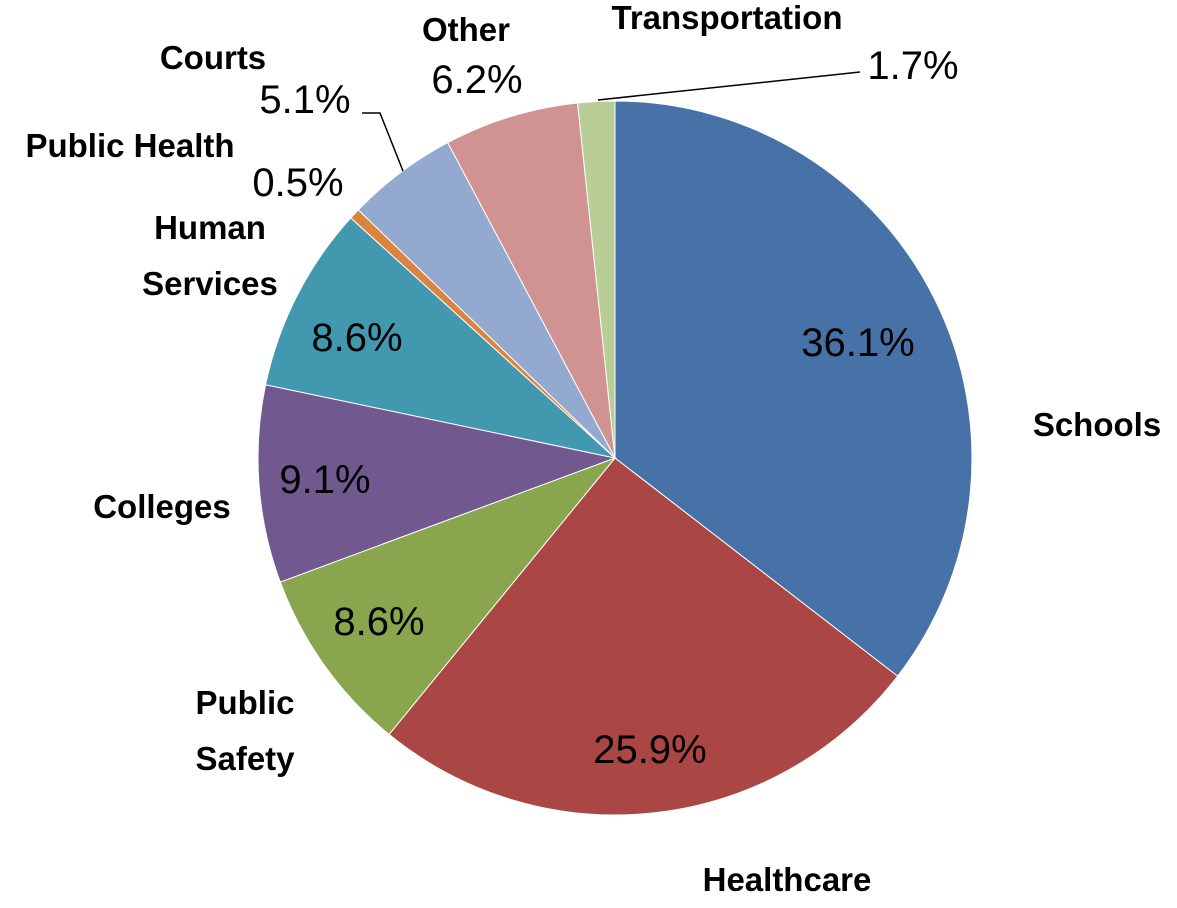 This screenshot has width=1177, height=908. What do you see at coordinates (130, 145) in the screenshot?
I see `category-label: Public Health` at bounding box center [130, 145].